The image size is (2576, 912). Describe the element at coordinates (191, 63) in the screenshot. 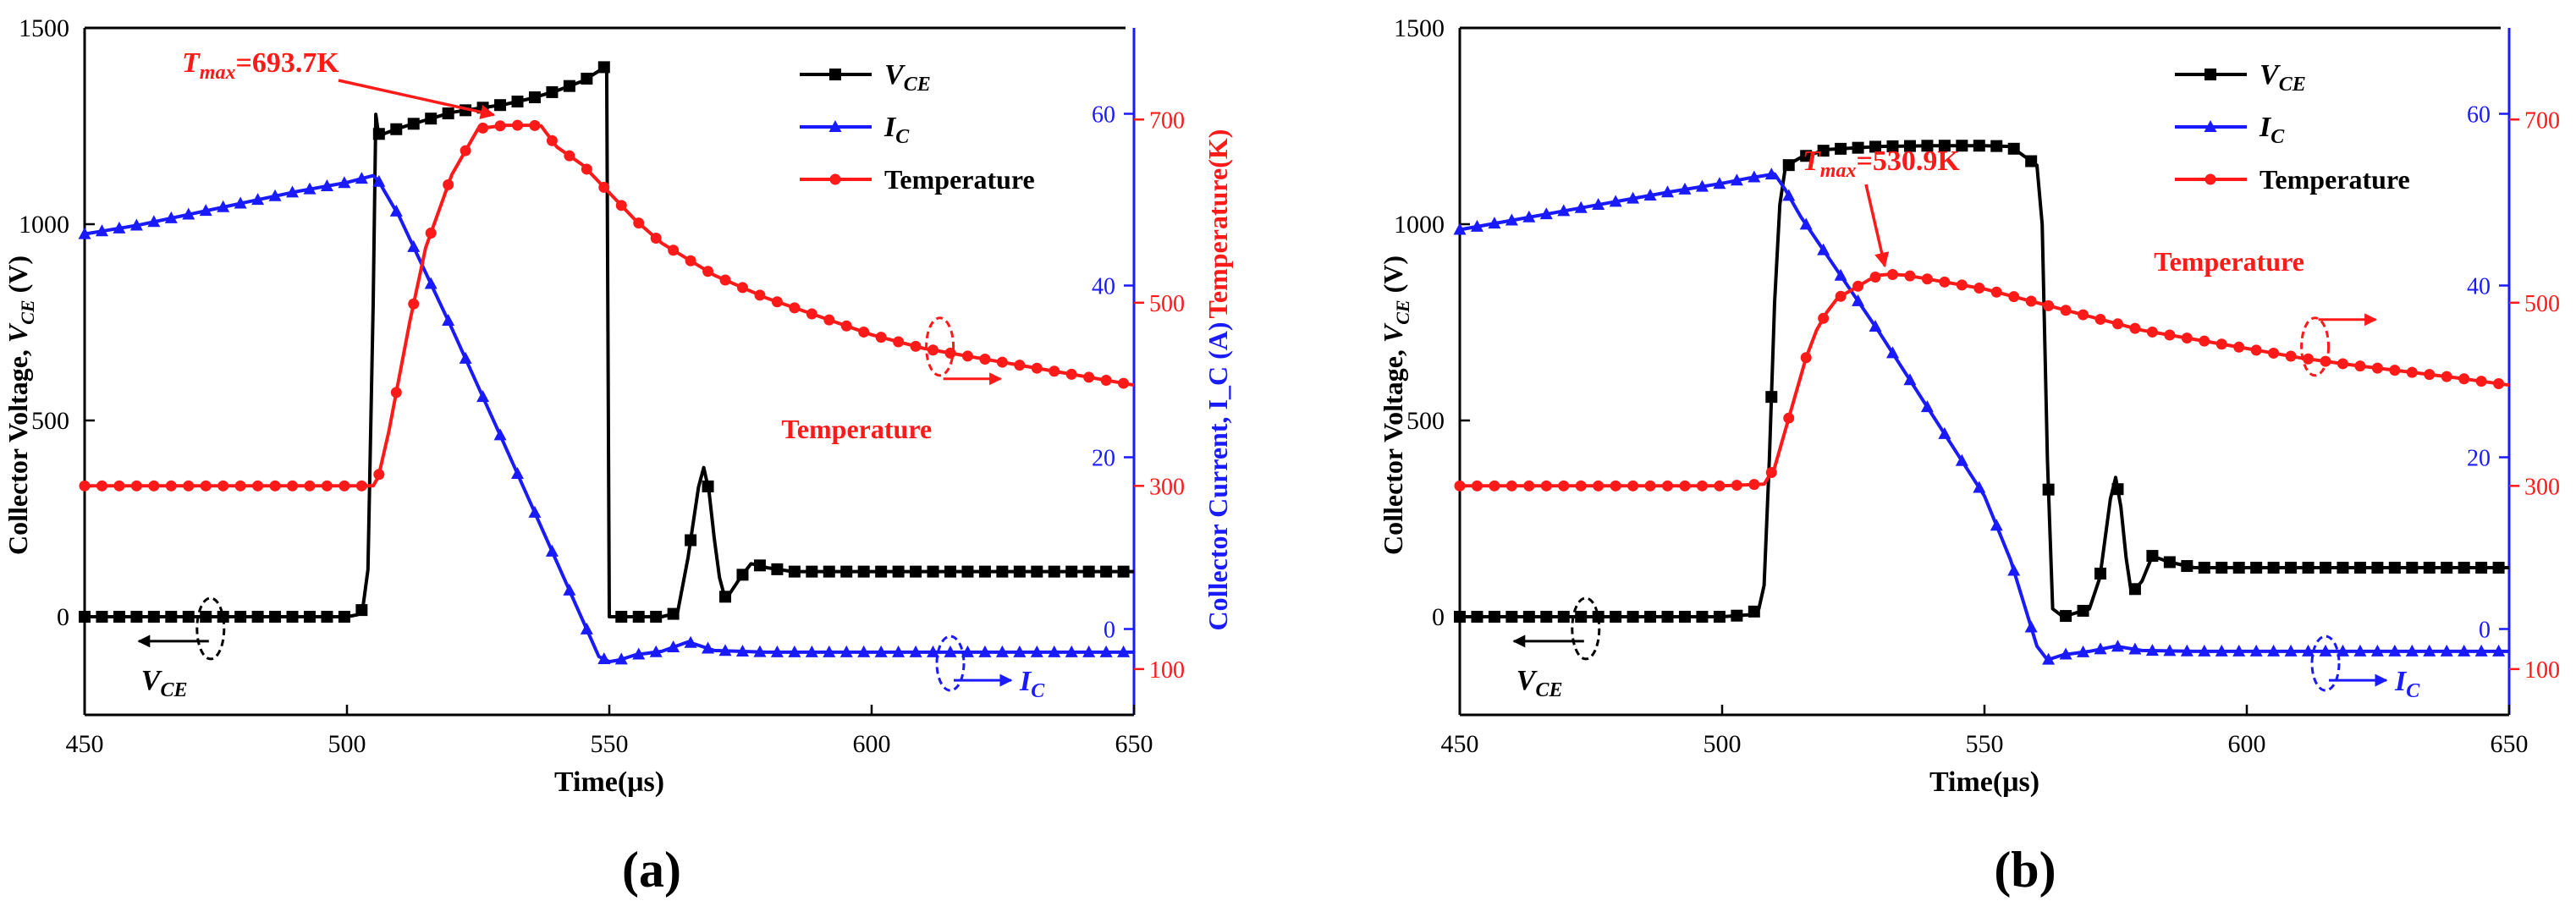

I see `tmax-var: T` at that location.